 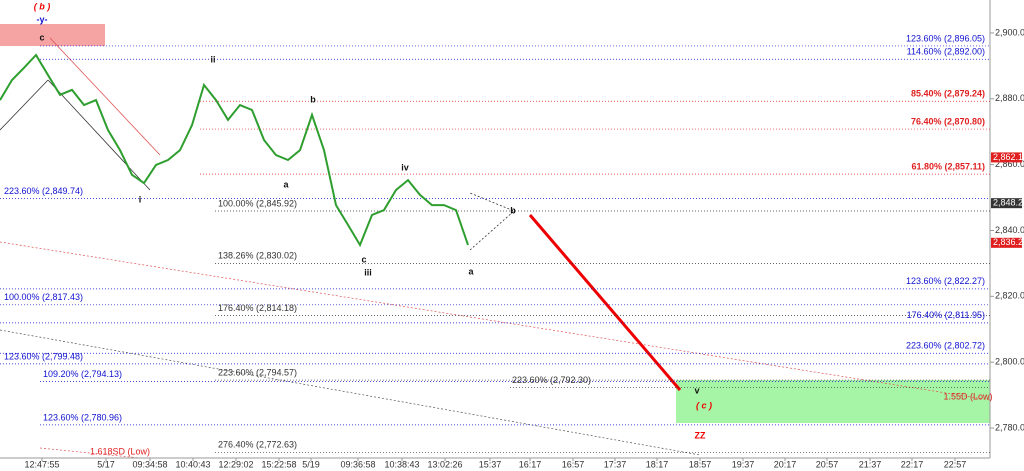 What do you see at coordinates (955, 464) in the screenshot?
I see `x-tick-label: 22:57` at bounding box center [955, 464].